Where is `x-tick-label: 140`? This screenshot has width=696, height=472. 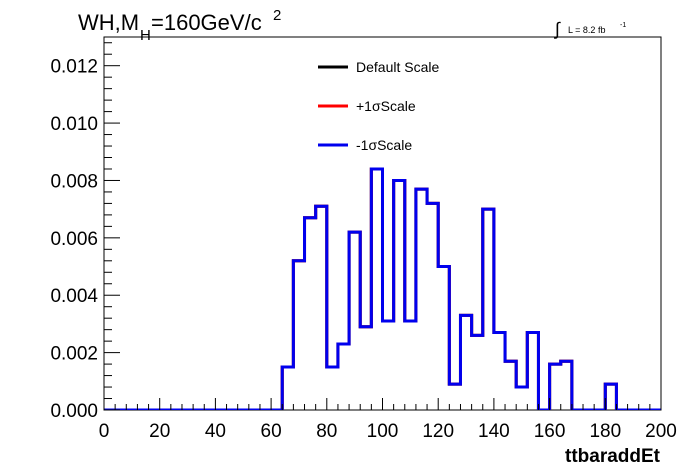
x-tick-label: 140 is located at coordinates (494, 431).